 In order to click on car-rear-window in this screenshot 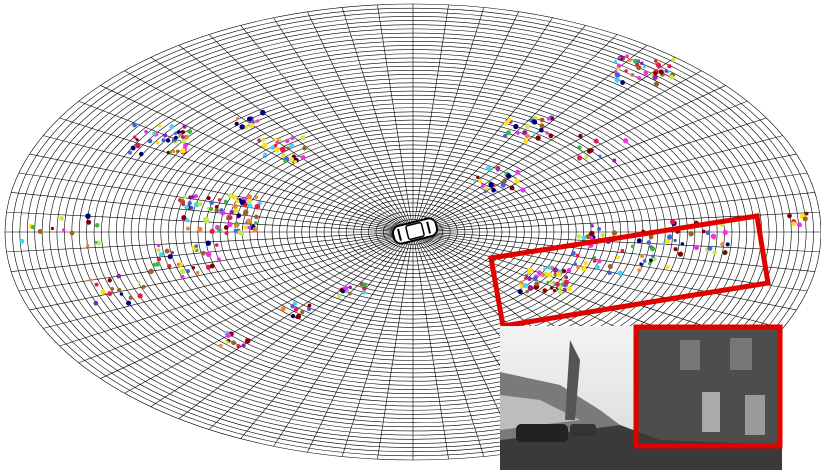, I will do `click(429, 227)`.